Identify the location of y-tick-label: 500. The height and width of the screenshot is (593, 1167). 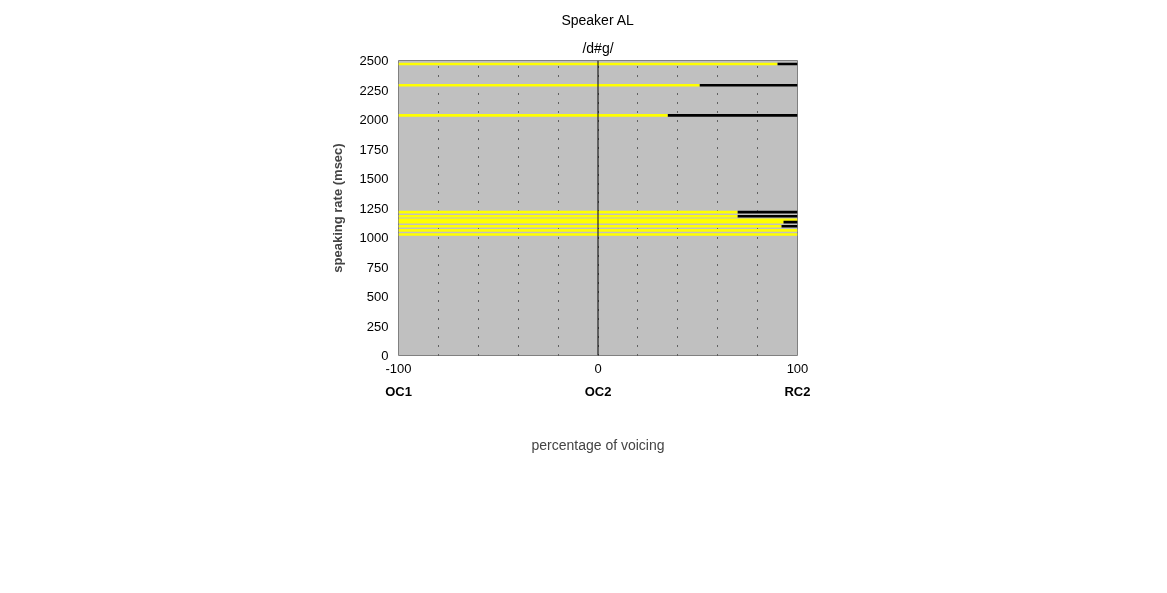
(377, 296).